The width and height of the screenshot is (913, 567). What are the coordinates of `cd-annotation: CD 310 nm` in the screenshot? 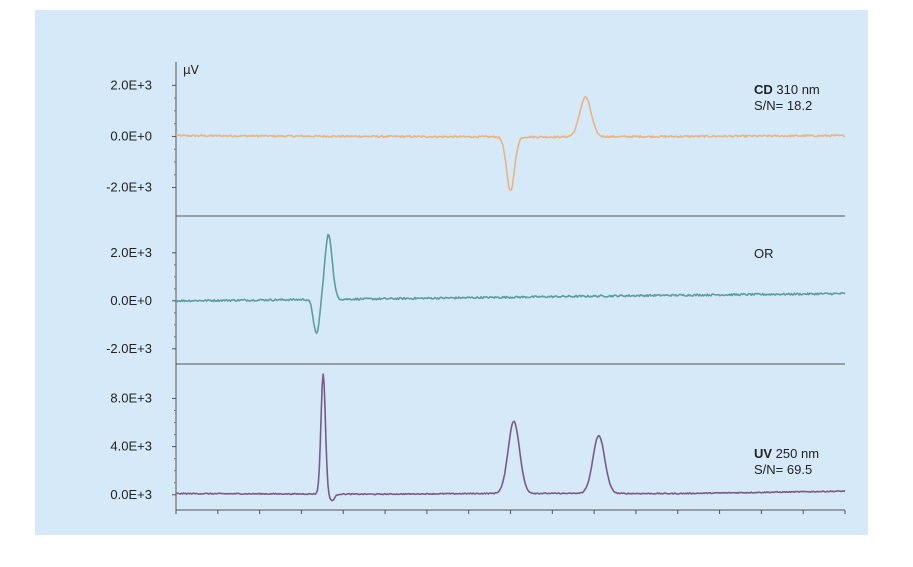 It's located at (787, 89).